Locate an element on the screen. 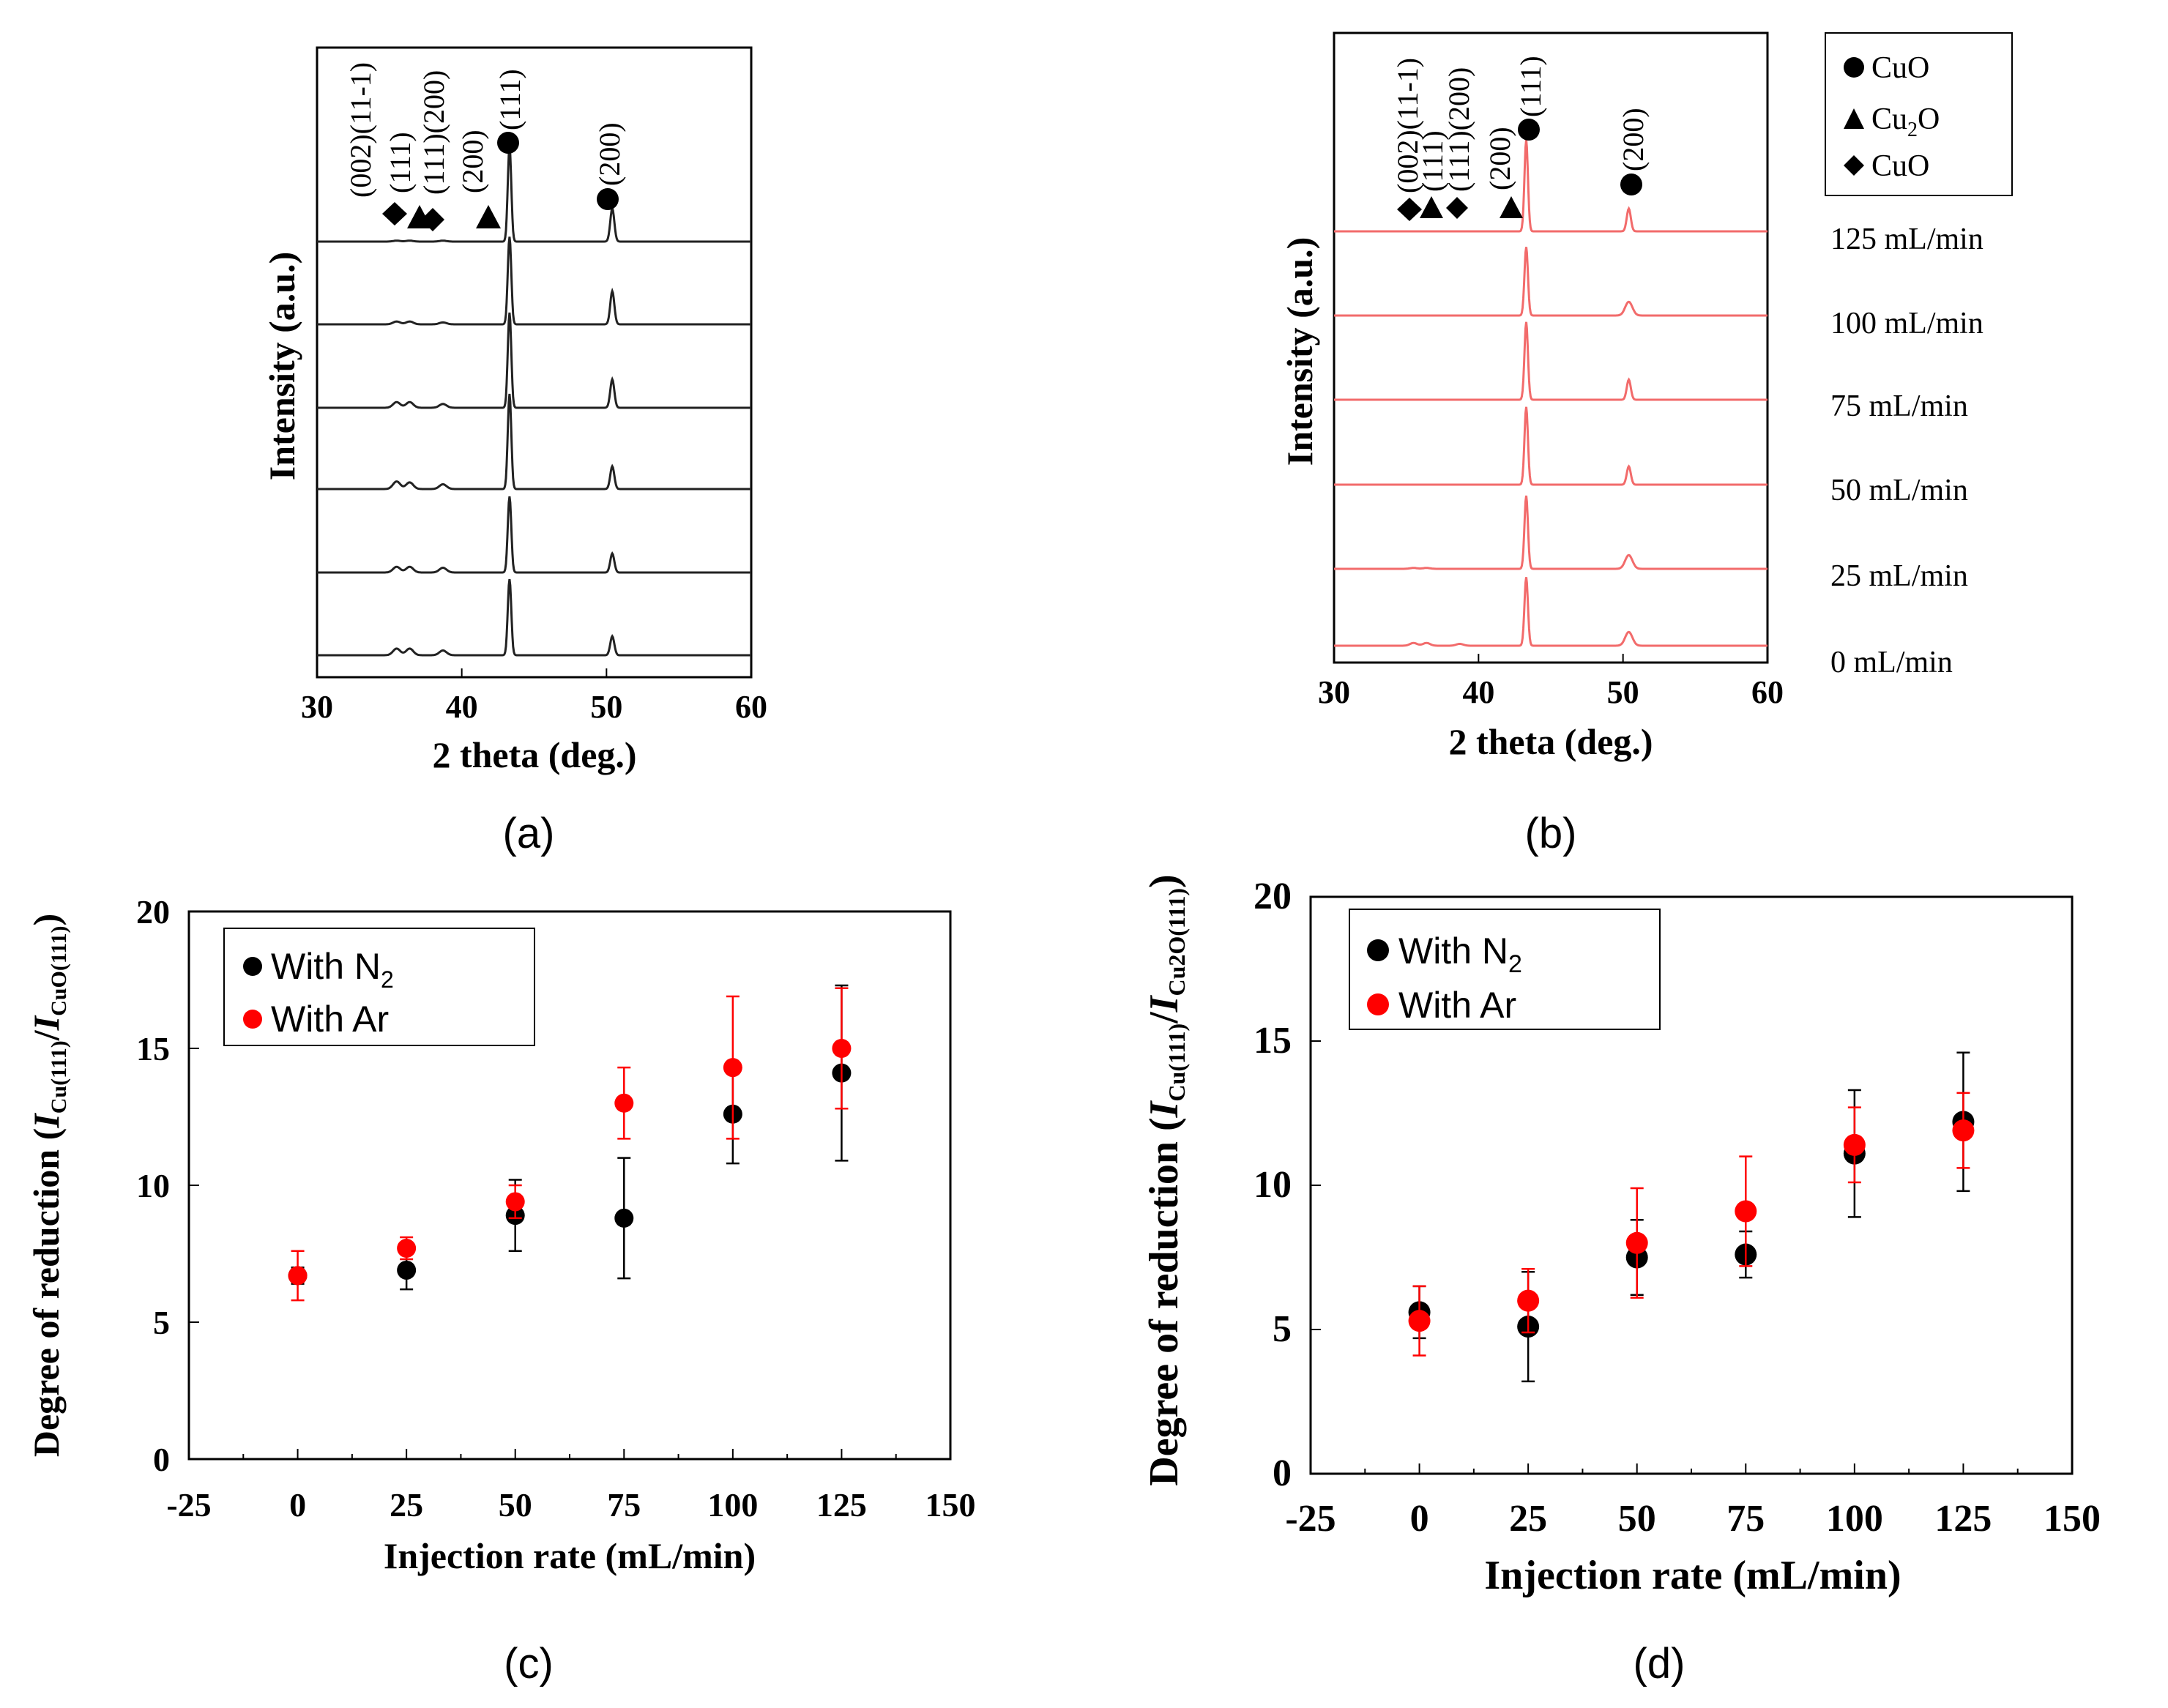 Image resolution: width=2168 pixels, height=1708 pixels. xrd-trace-50-ml-min is located at coordinates (534, 442).